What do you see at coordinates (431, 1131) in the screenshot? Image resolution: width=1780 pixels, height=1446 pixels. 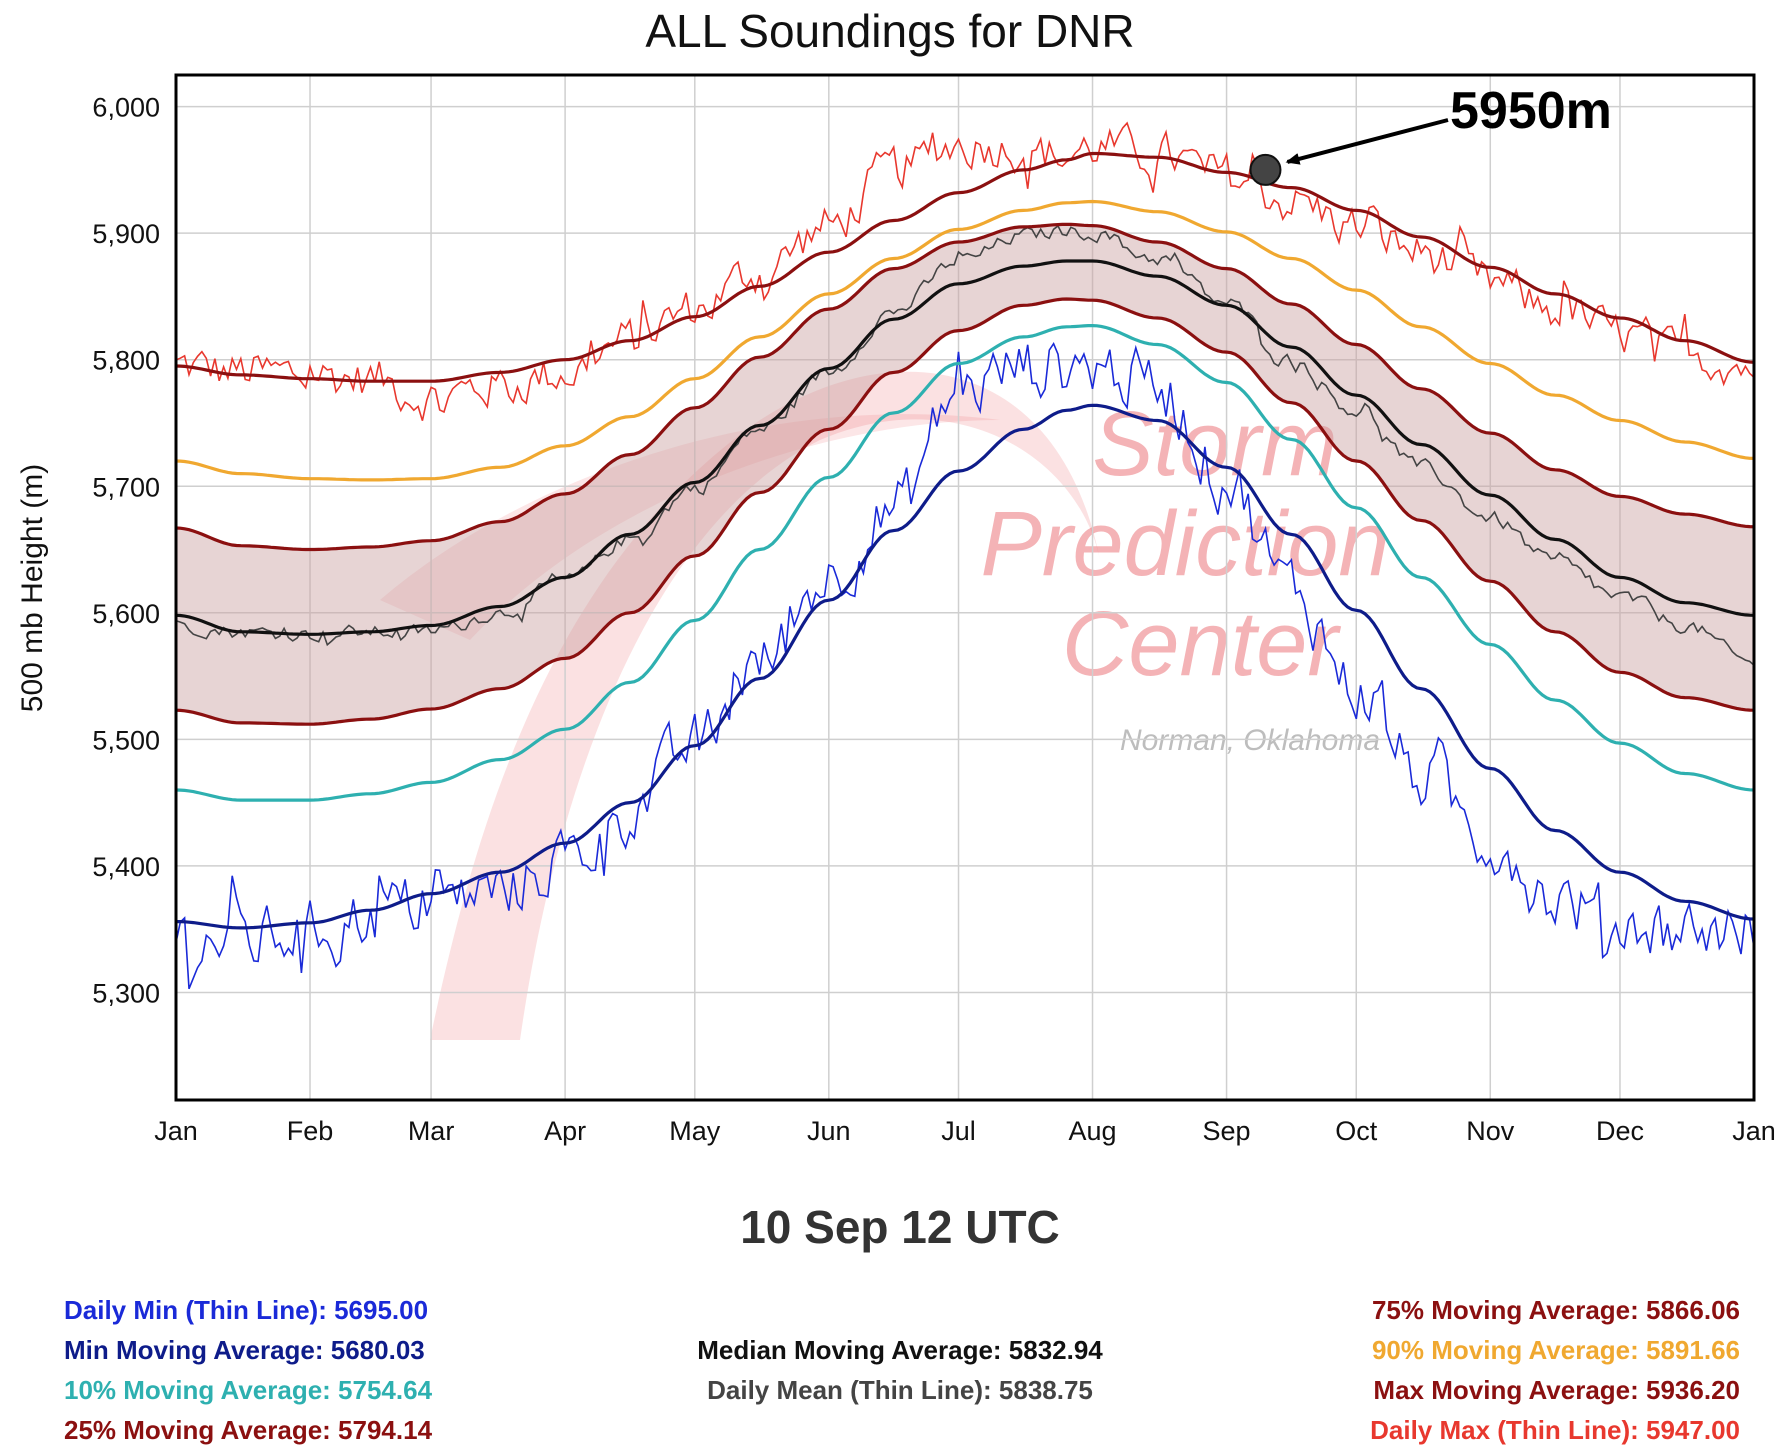 I see `x-tick-label: Mar` at bounding box center [431, 1131].